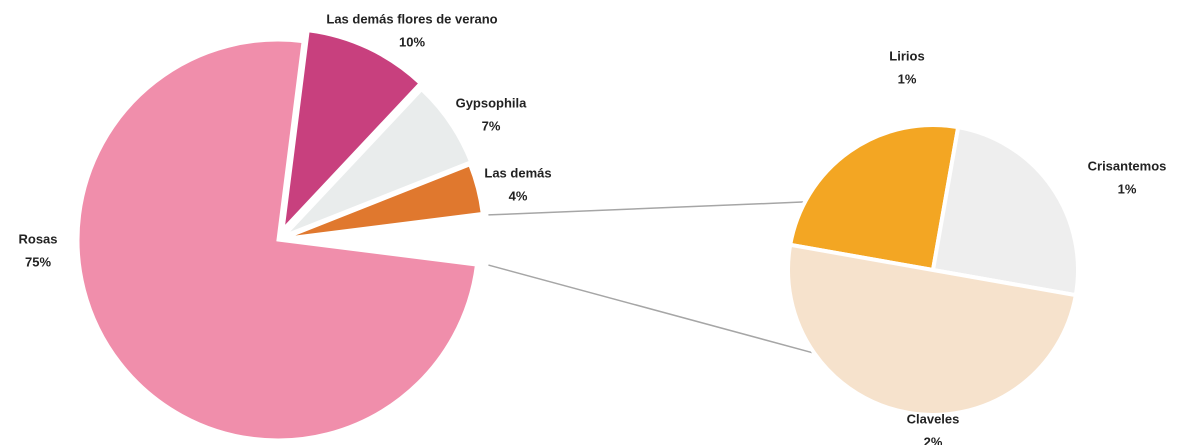 The height and width of the screenshot is (445, 1177). I want to click on slice-label: Gypsophila, so click(492, 102).